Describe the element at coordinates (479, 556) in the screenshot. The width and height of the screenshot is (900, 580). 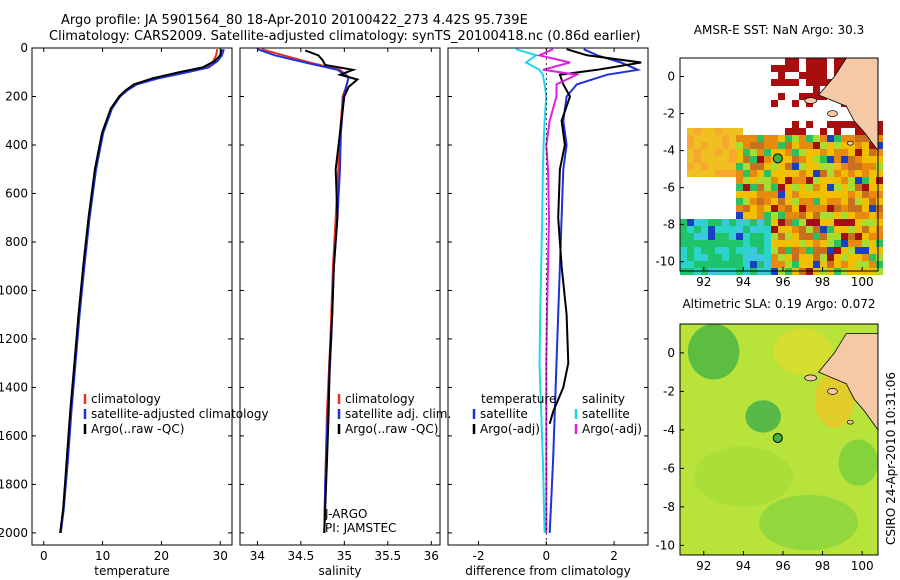
I see `xtick-label-difference: -2` at that location.